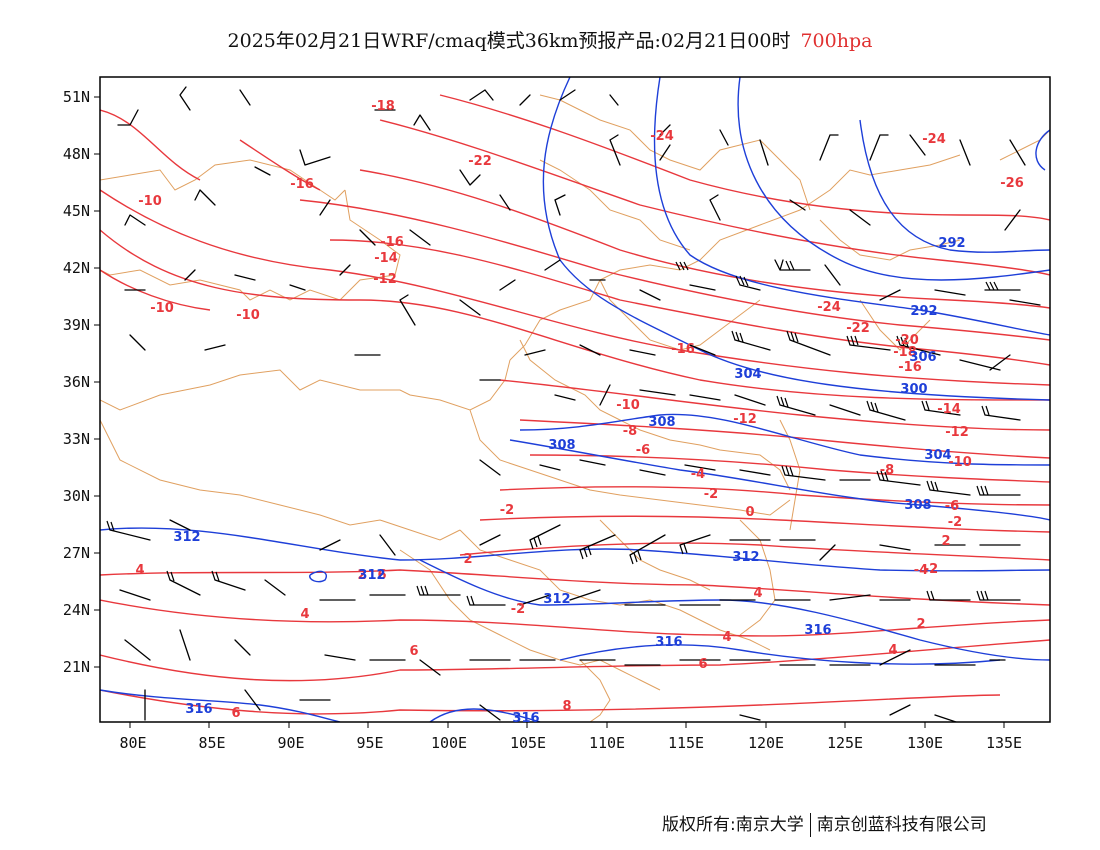 This screenshot has width=1100, height=850. What do you see at coordinates (132, 743) in the screenshot?
I see `lon-label: 80E` at bounding box center [132, 743].